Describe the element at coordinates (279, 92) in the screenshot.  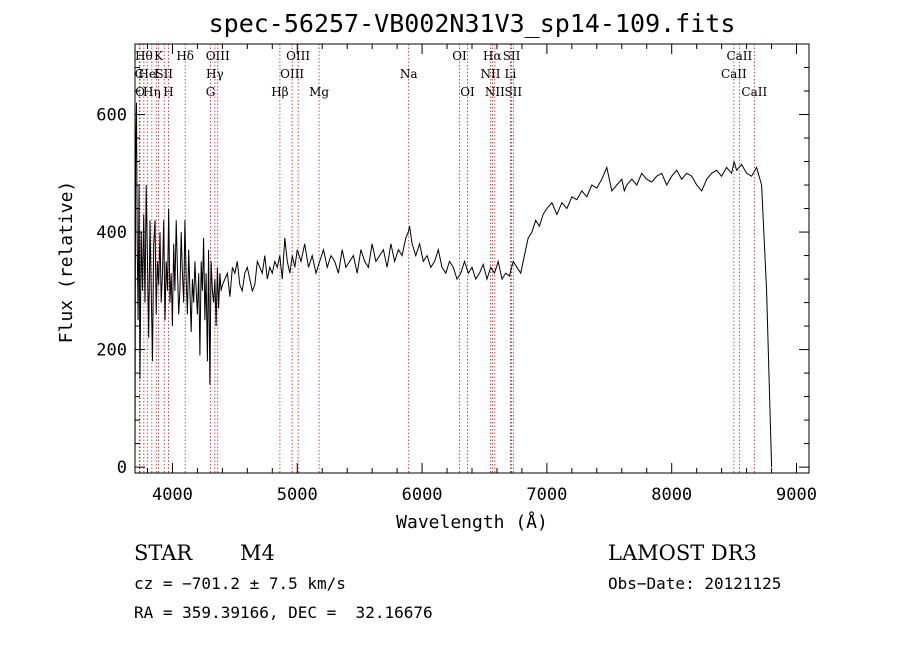
I see `line-marker-label: Hβ` at that location.